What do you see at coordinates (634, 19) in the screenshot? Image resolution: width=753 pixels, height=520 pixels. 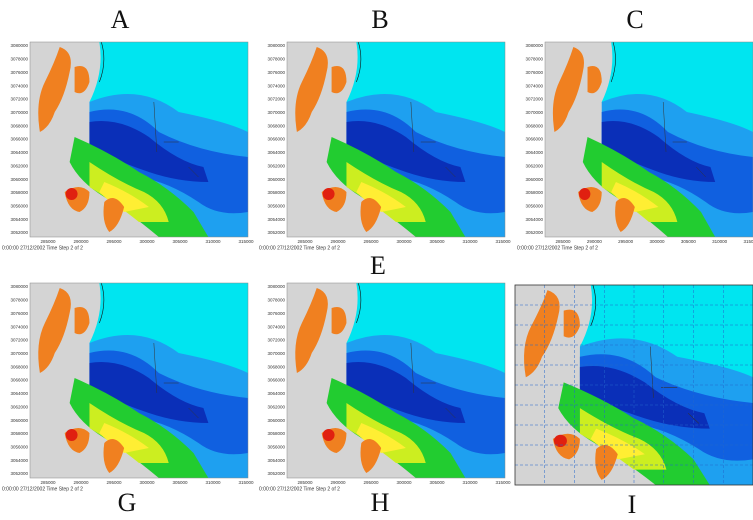 I see `panel-label: C` at bounding box center [634, 19].